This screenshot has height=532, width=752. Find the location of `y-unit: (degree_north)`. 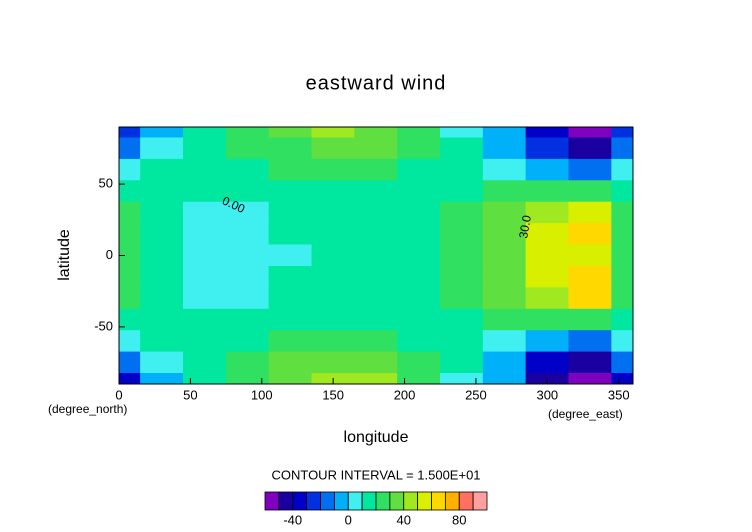

y-unit: (degree_north) is located at coordinates (87, 409).